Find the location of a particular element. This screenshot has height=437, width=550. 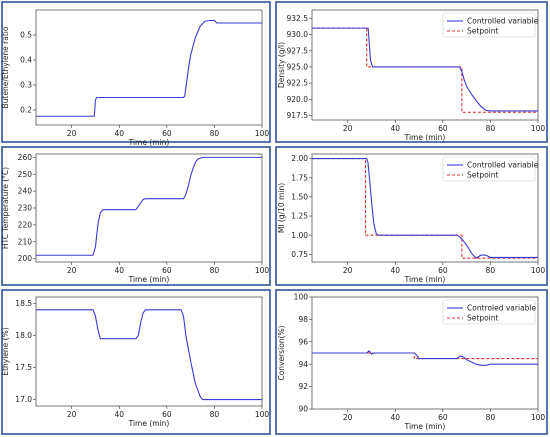

y-tick-label: 1.00 is located at coordinates (299, 235).